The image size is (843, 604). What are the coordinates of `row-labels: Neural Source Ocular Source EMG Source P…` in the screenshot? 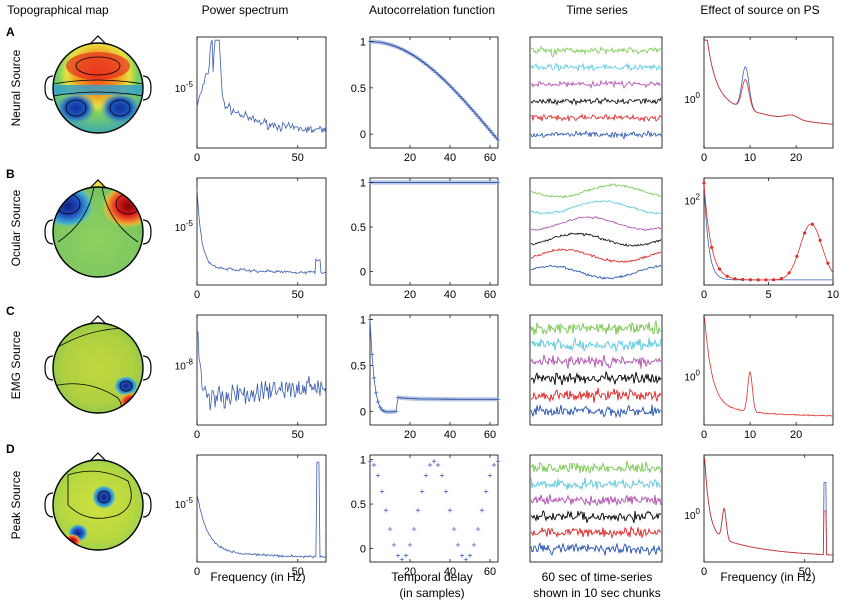 It's located at (16, 294).